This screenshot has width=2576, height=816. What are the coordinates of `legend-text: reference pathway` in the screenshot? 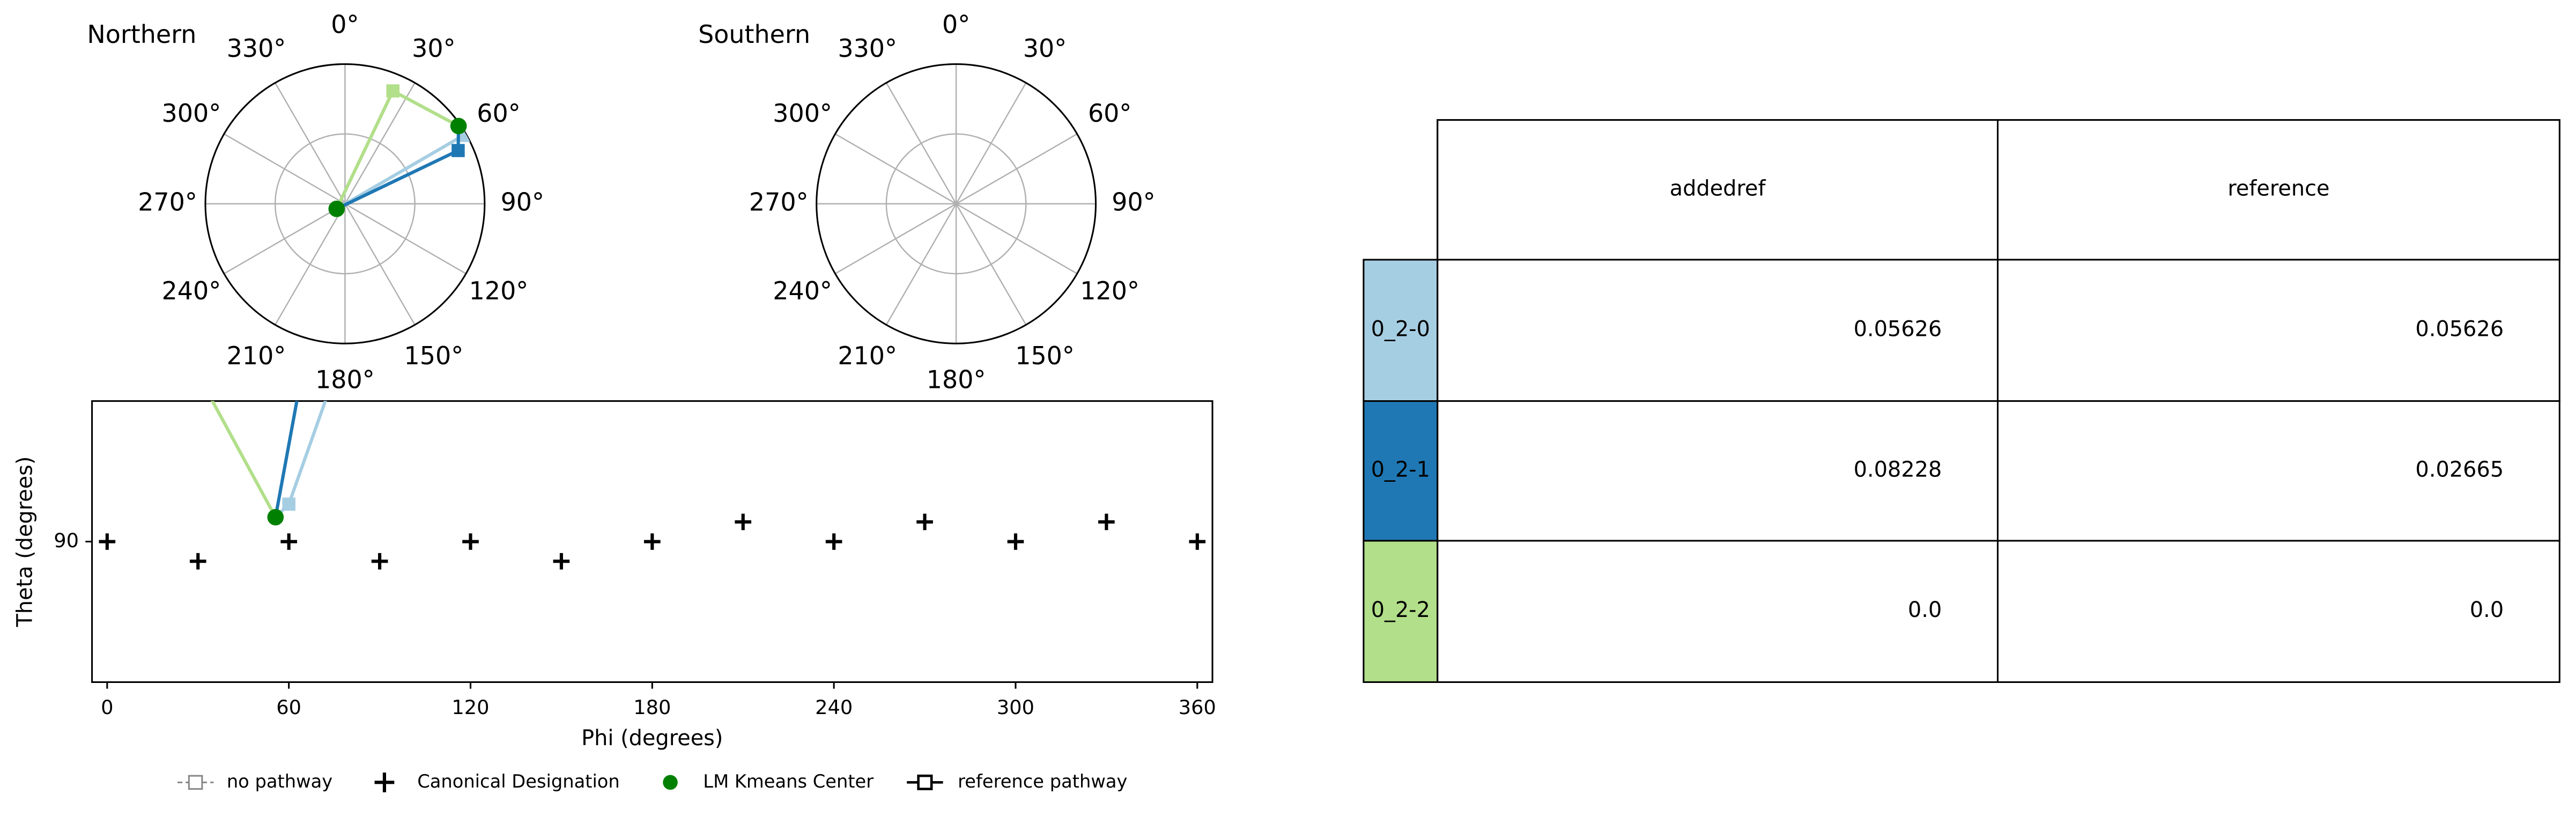 It's located at (1042, 781).